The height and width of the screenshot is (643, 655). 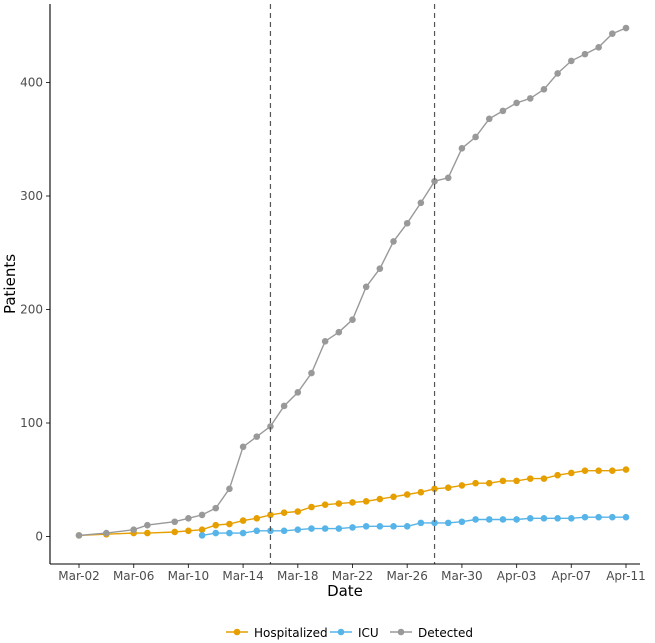 I want to click on series-icu, so click(x=414, y=526).